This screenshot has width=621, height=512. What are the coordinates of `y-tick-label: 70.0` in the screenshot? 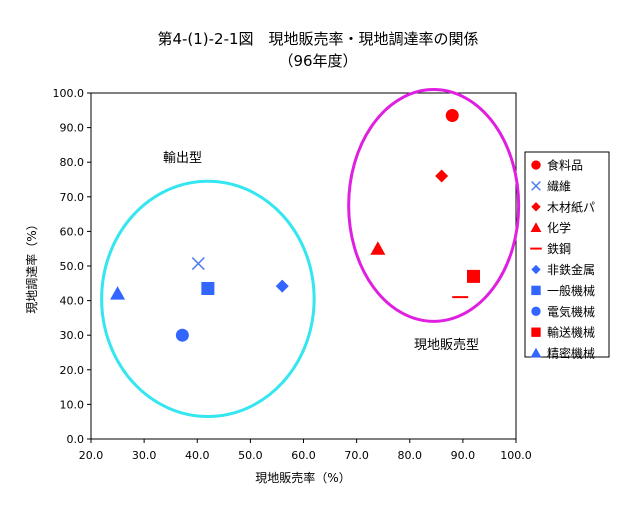 It's located at (72, 197).